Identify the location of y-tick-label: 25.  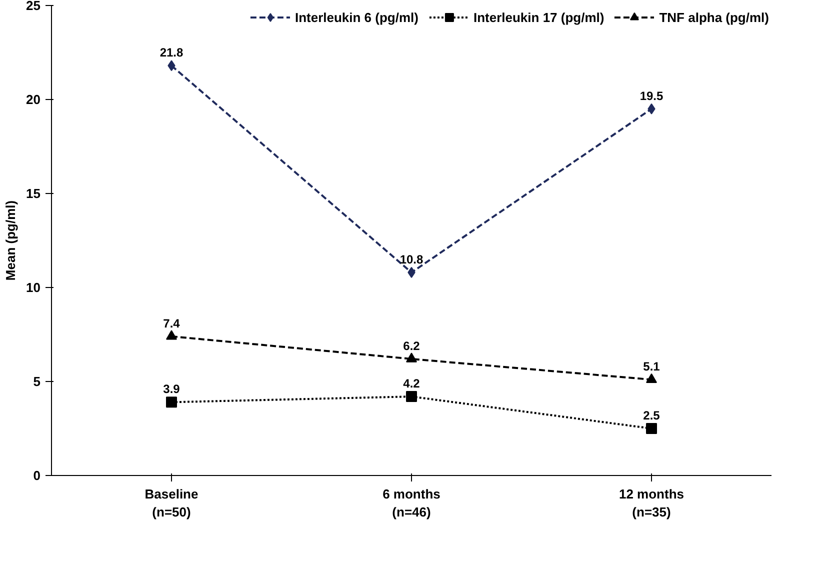
(33, 6).